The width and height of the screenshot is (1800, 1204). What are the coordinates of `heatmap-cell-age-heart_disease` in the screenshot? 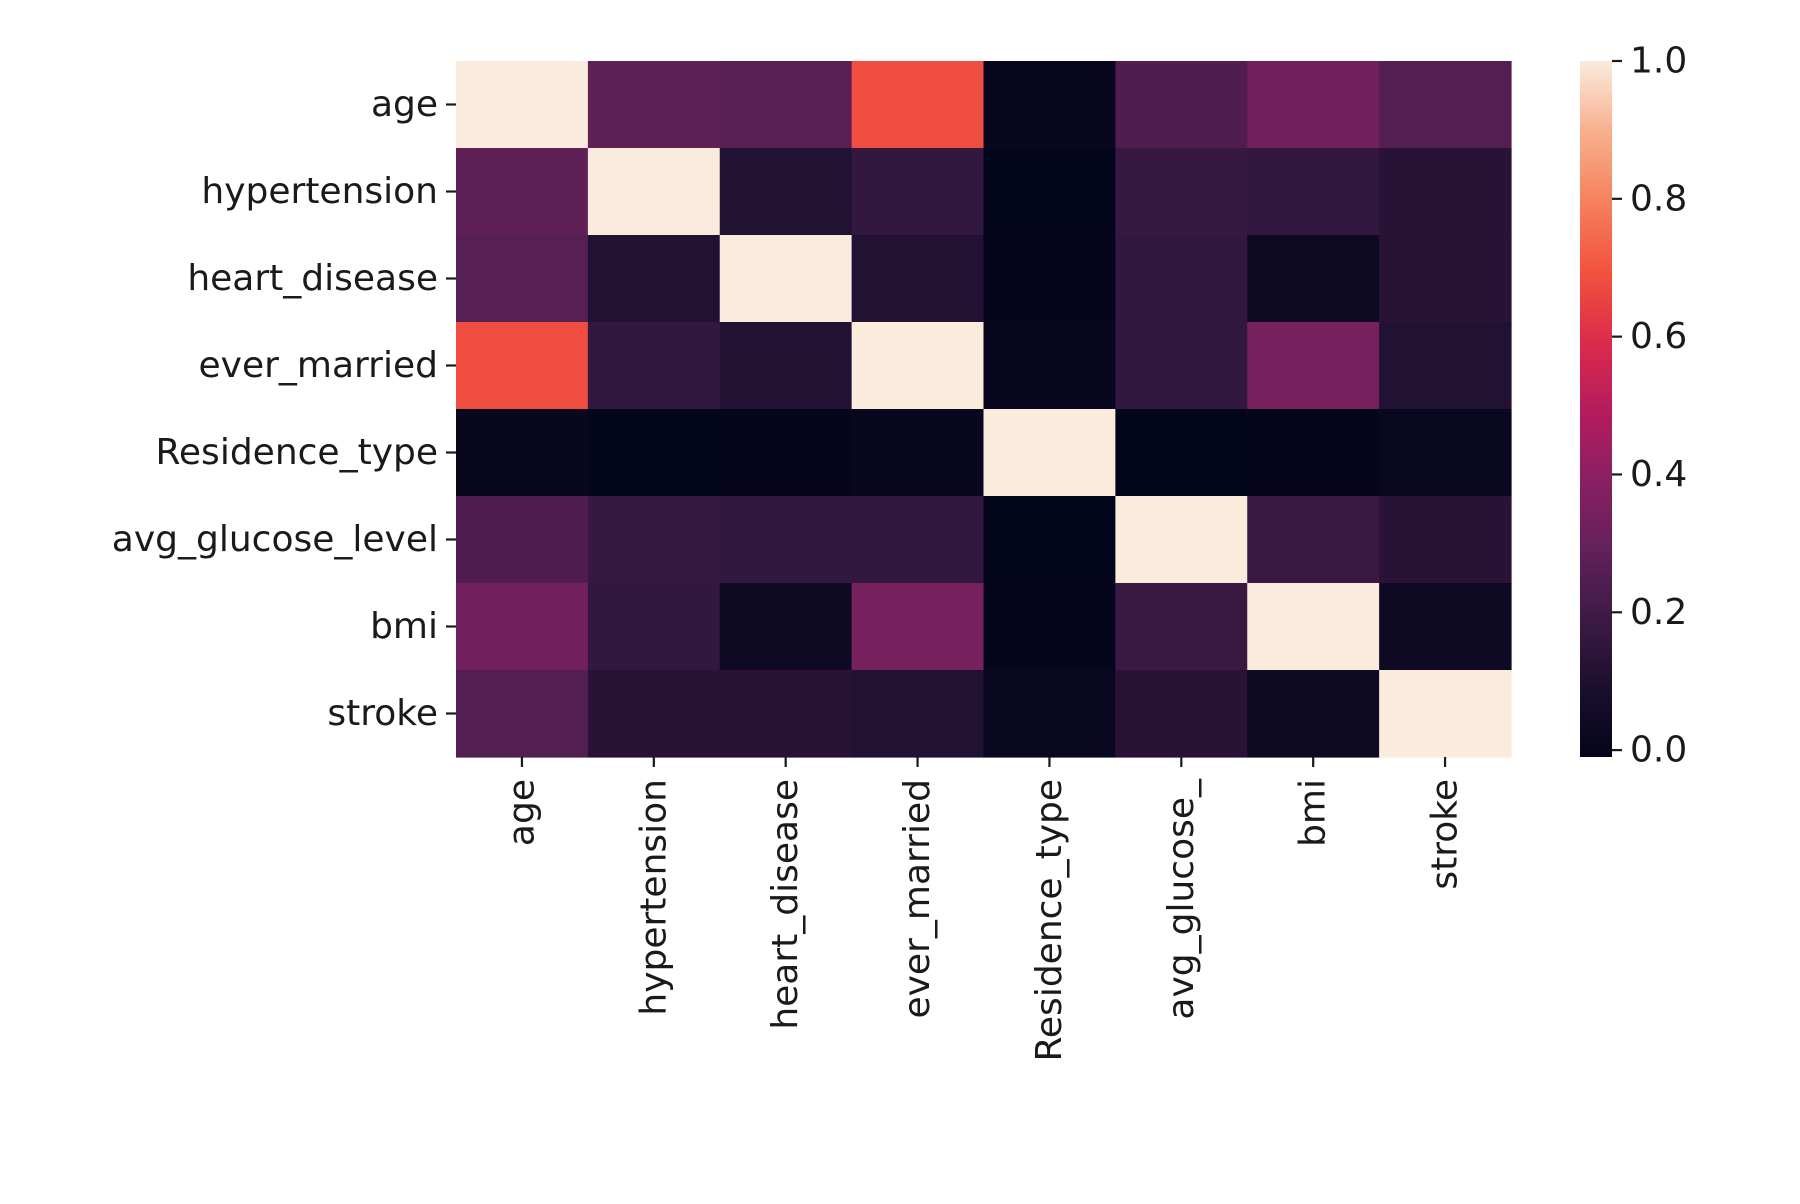 It's located at (786, 105).